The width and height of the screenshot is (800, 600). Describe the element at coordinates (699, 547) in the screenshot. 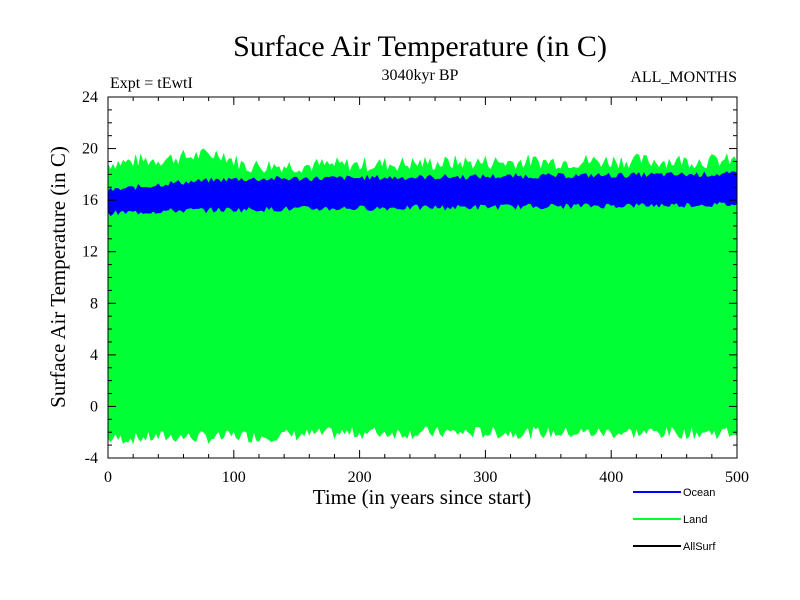

I see `legend-label-allsurf: AllSurf` at that location.